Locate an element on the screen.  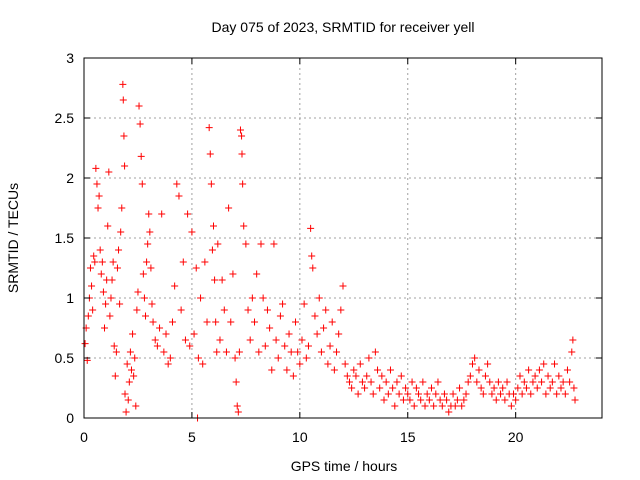
y-tick-label: 1.5 is located at coordinates (65, 238).